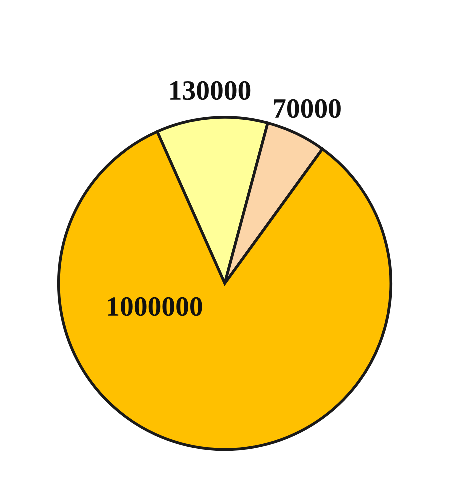 Image resolution: width=450 pixels, height=496 pixels. What do you see at coordinates (210, 90) in the screenshot?
I see `data-label: 130000` at bounding box center [210, 90].